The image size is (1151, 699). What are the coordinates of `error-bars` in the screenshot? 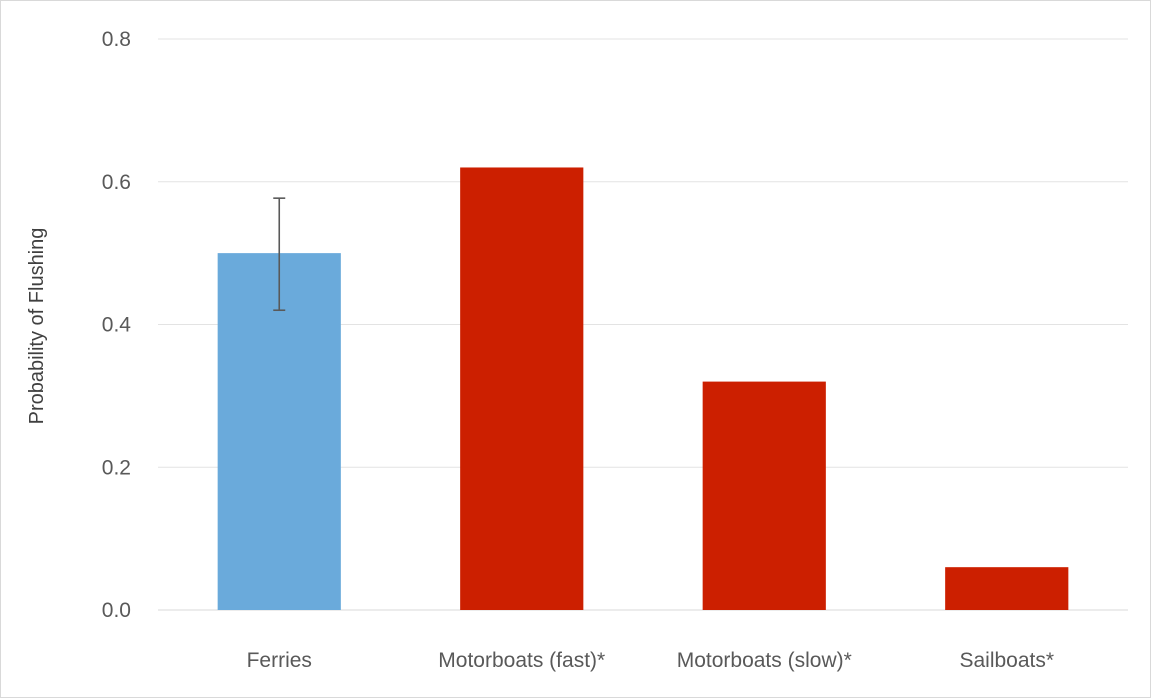 It's located at (279, 254).